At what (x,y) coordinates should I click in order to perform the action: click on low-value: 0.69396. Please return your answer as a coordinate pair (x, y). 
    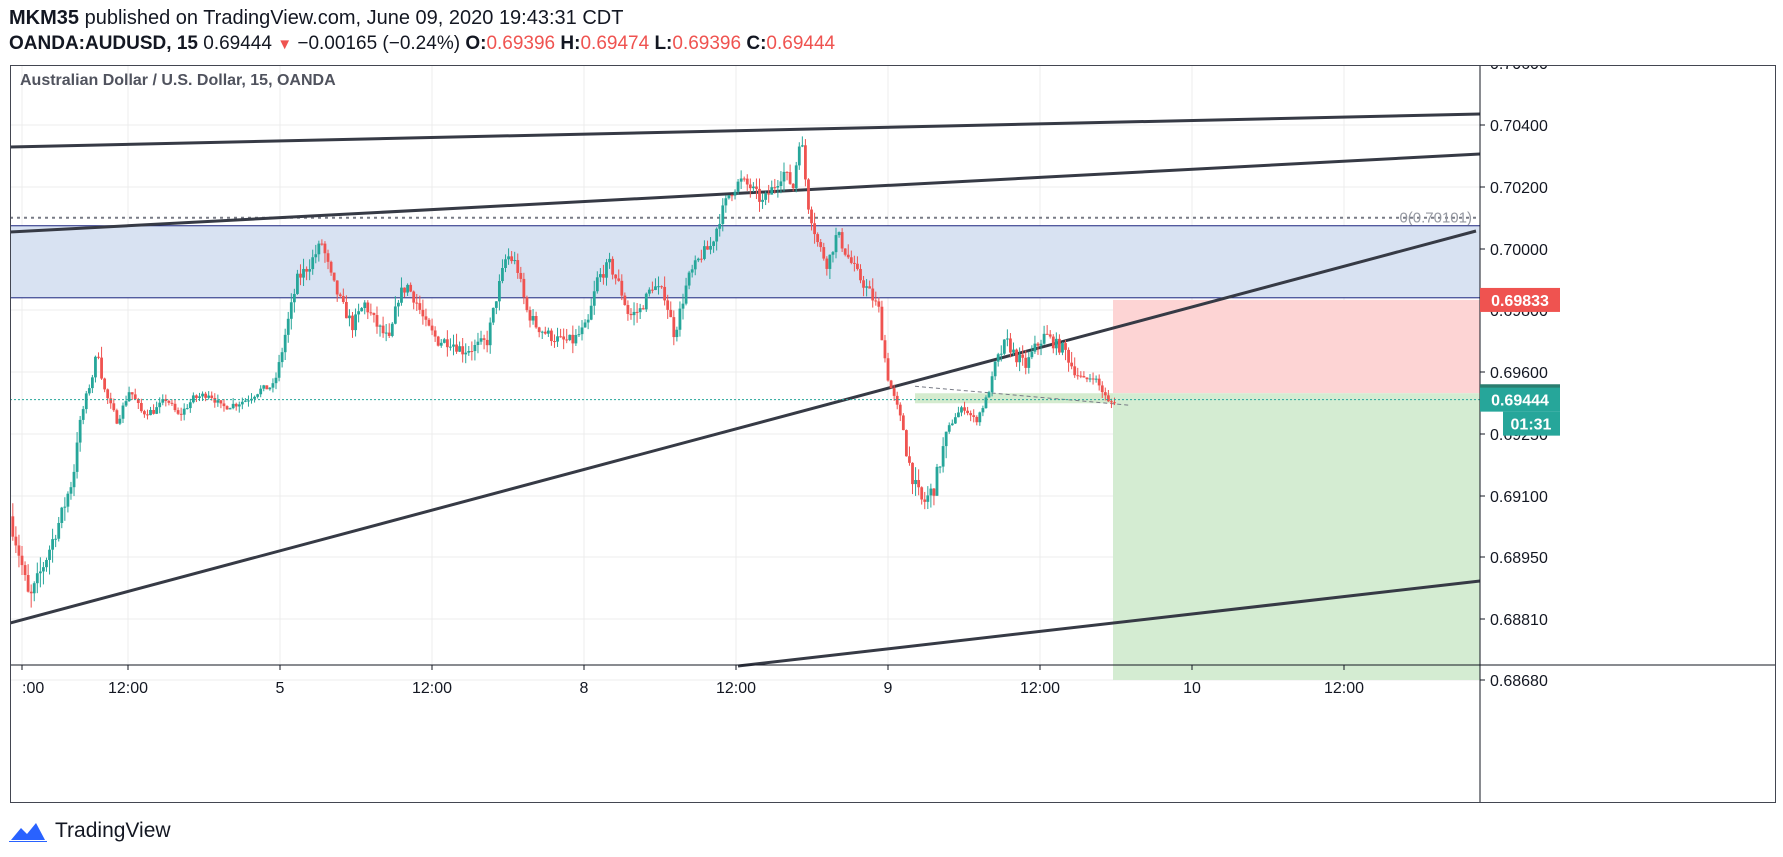
    Looking at the image, I should click on (707, 43).